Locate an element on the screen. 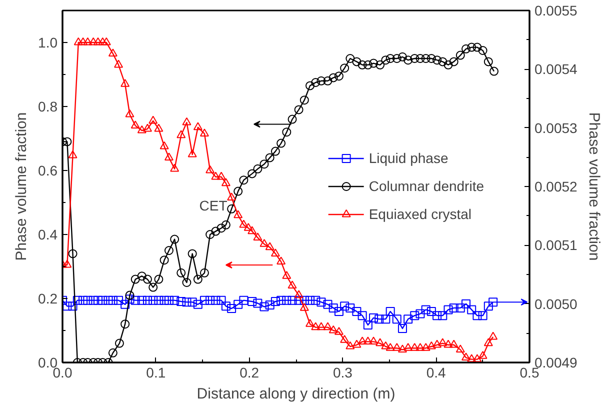  y2-tick-label: 0.0053 is located at coordinates (556, 128).